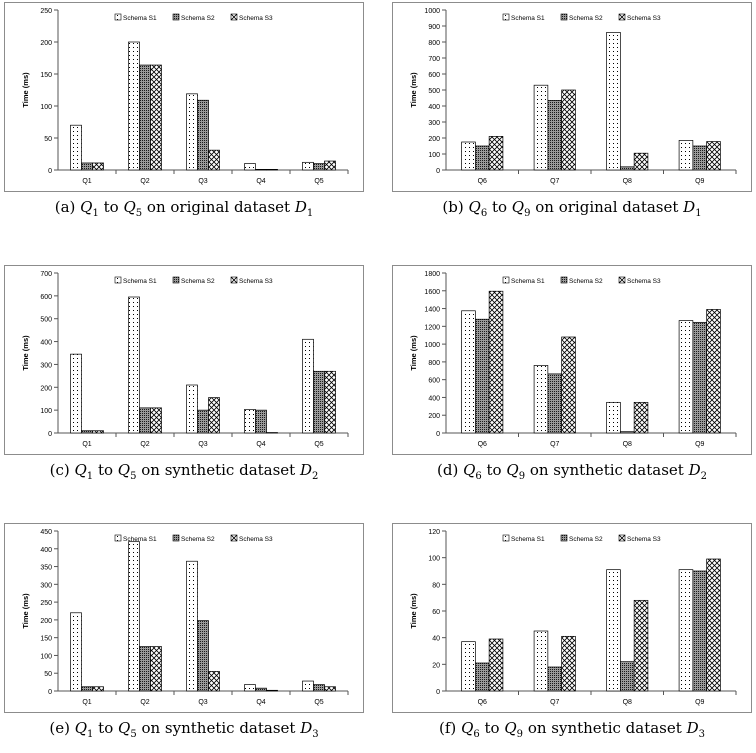 This screenshot has width=756, height=753. What do you see at coordinates (87, 166) in the screenshot?
I see `bar-schema-s2-q1` at bounding box center [87, 166].